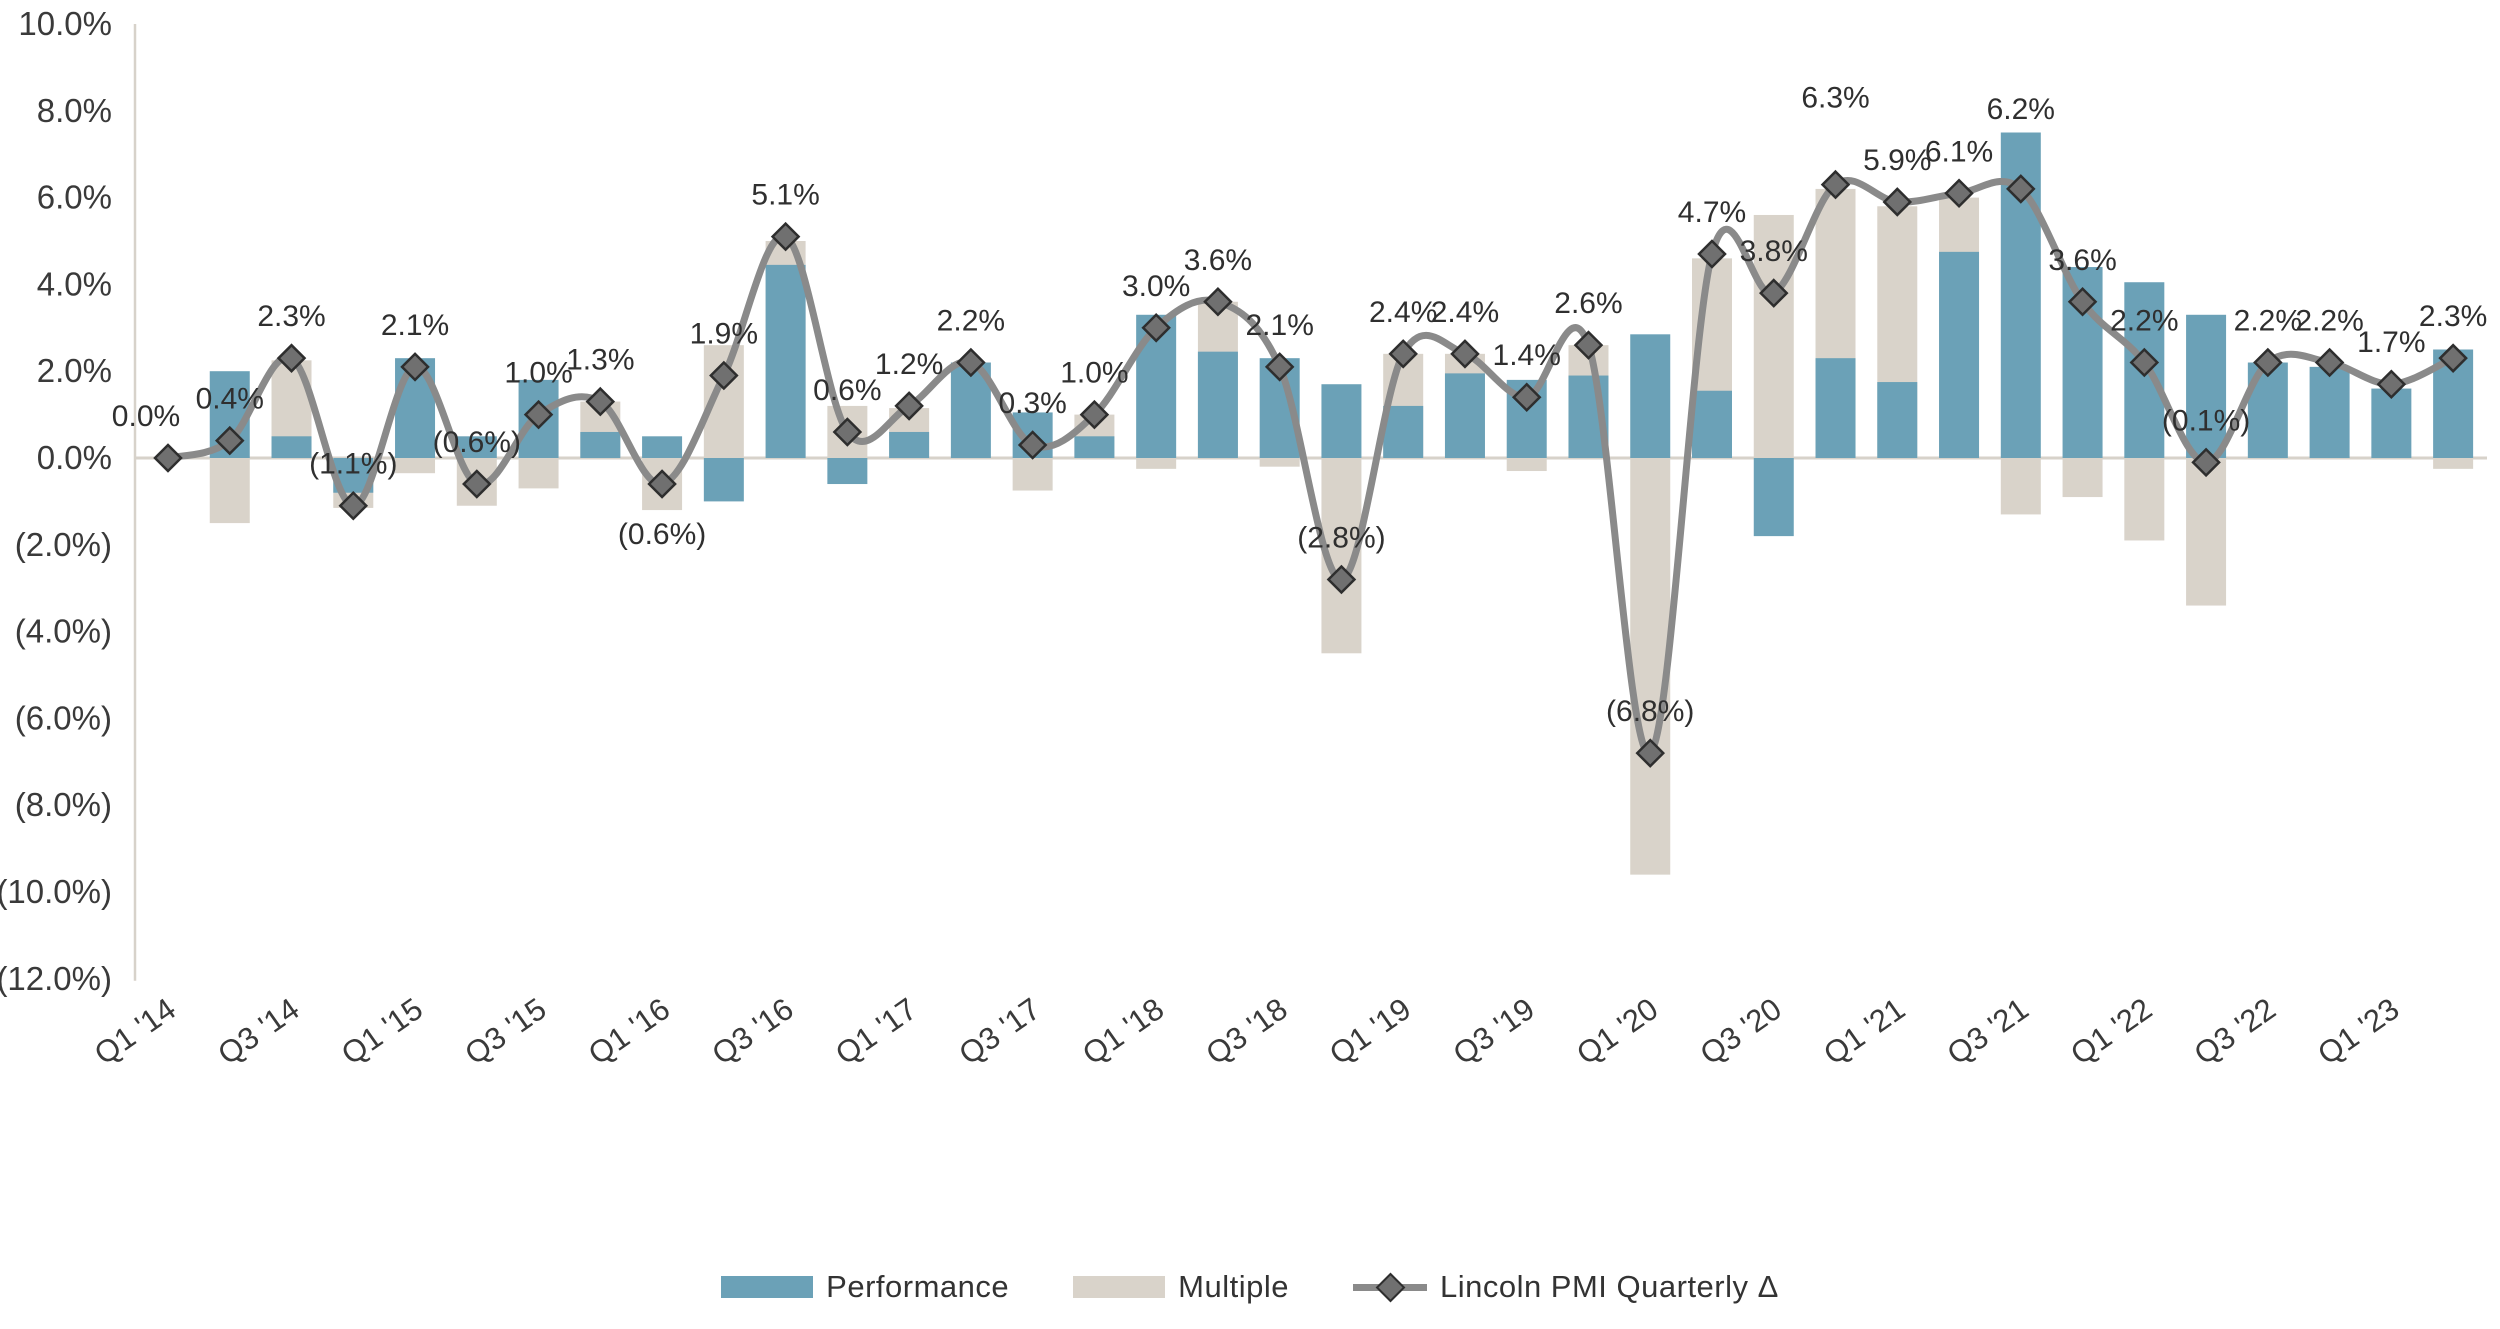 The image size is (2500, 1329). Describe the element at coordinates (74, 283) in the screenshot. I see `y-tick-label: 4.0%` at that location.